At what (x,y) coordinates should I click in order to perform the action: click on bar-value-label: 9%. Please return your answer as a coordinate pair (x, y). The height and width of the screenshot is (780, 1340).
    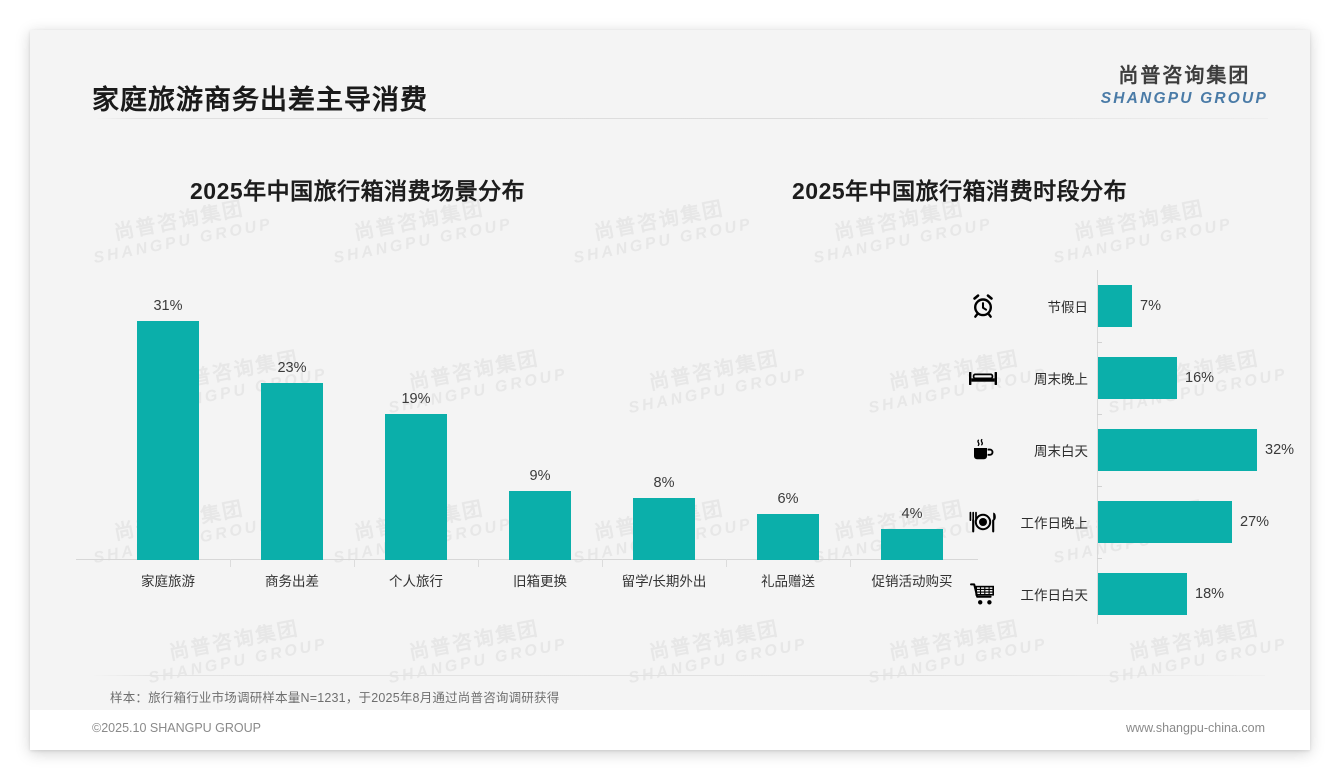
    Looking at the image, I should click on (540, 476).